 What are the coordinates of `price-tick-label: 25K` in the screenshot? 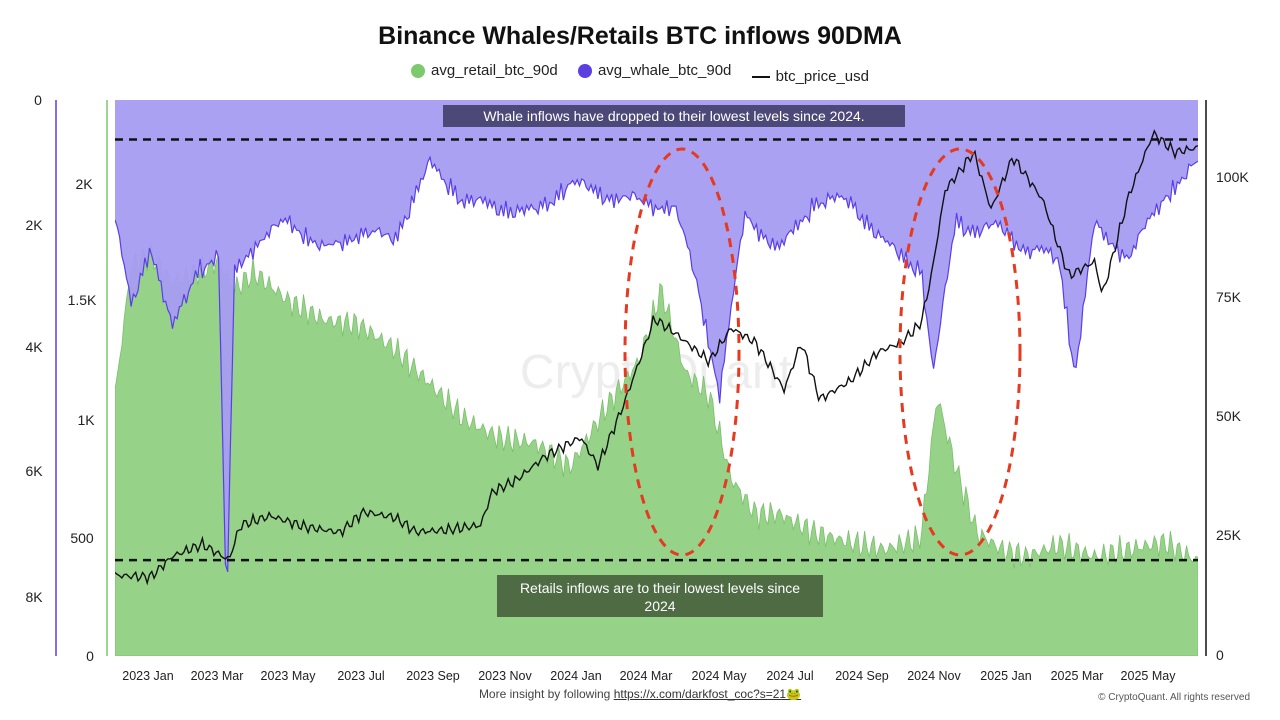 It's located at (1229, 535).